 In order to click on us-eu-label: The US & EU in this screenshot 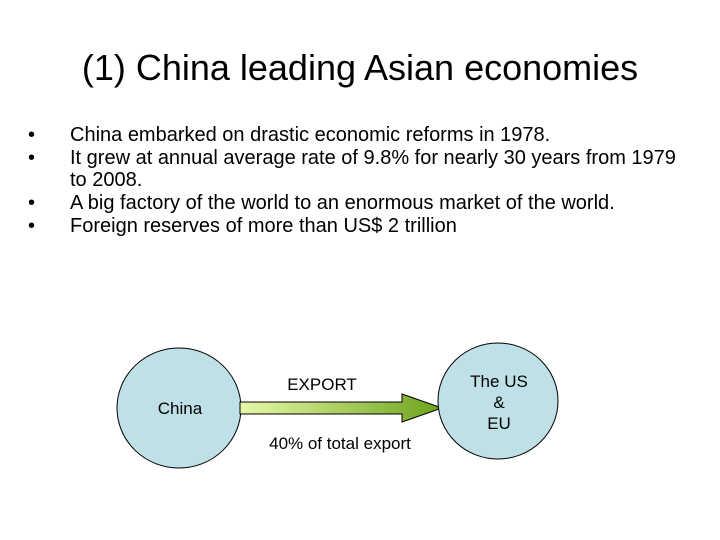, I will do `click(499, 402)`.